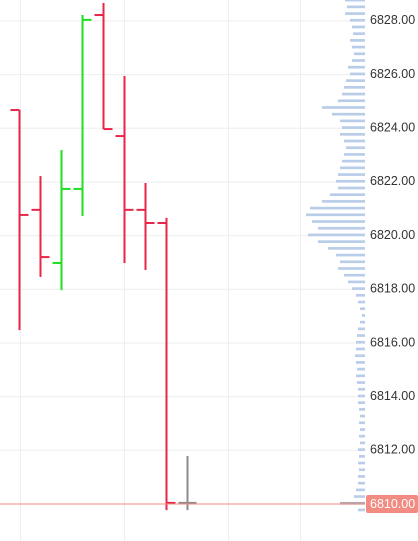 The height and width of the screenshot is (541, 418). What do you see at coordinates (392, 450) in the screenshot?
I see `y-tick-label: 6812.00` at bounding box center [392, 450].